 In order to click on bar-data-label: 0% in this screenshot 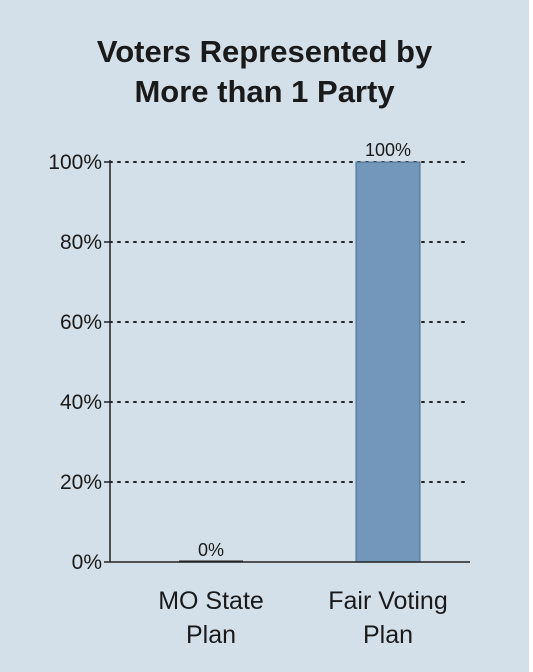, I will do `click(211, 550)`.